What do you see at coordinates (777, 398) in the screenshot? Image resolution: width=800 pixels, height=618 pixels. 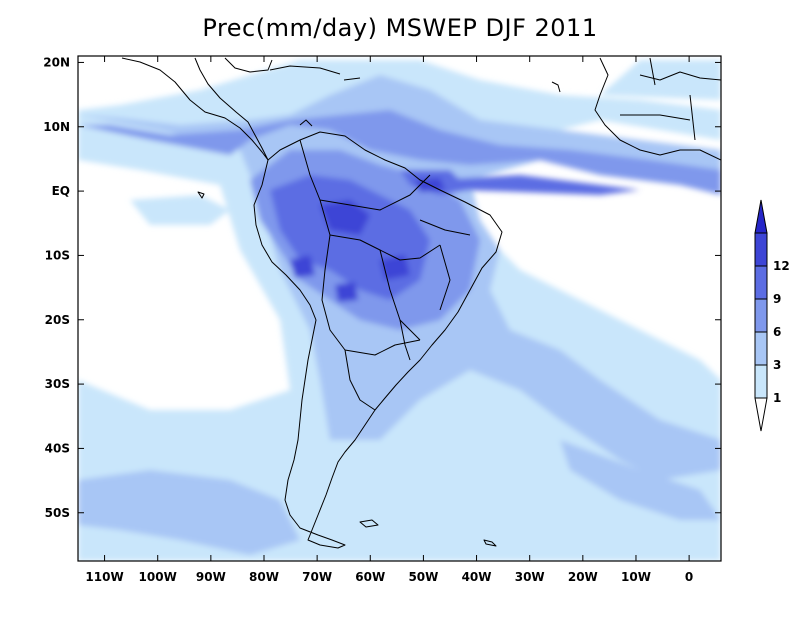 I see `colorbar-label: 1` at bounding box center [777, 398].